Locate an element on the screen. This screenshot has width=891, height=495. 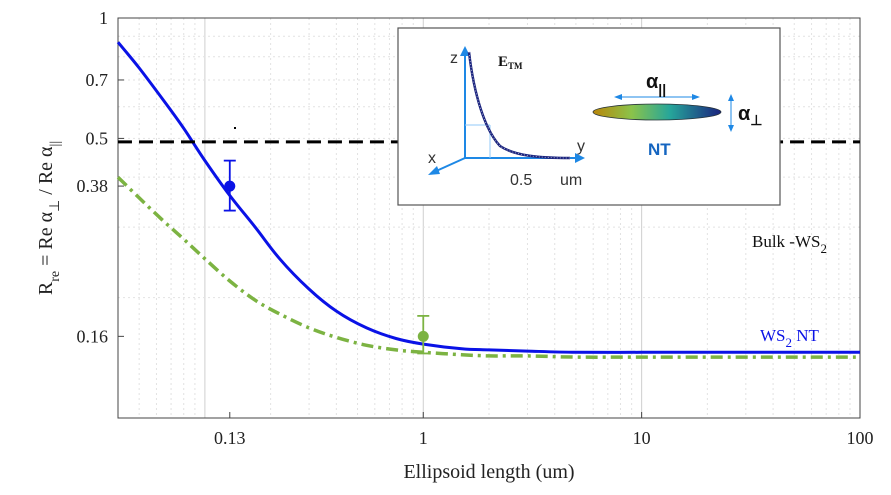
inset-y-arrow is located at coordinates (580, 158).